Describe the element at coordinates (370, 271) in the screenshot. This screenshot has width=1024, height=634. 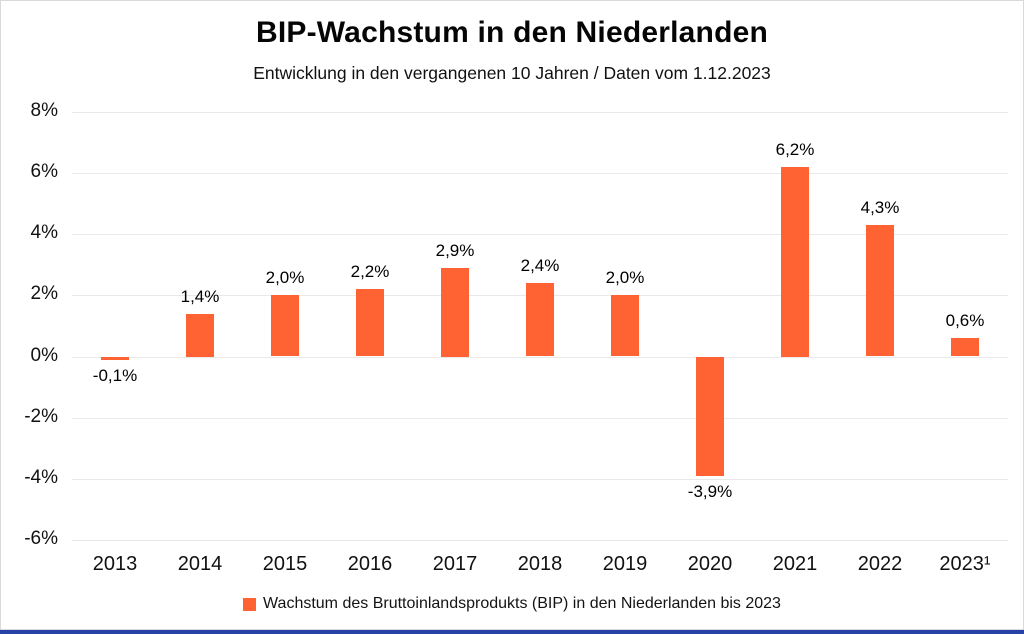
I see `value-label-2016: 2,2%` at that location.